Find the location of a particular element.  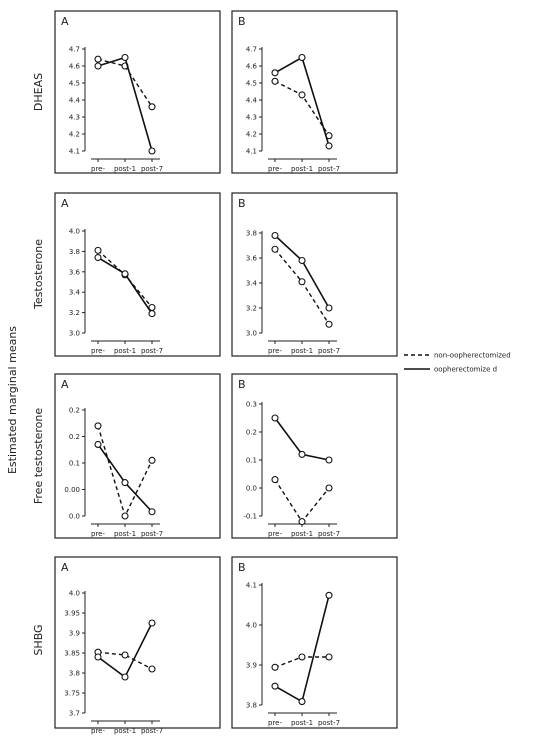

y-tick-label: 3.75 is located at coordinates (72, 694).